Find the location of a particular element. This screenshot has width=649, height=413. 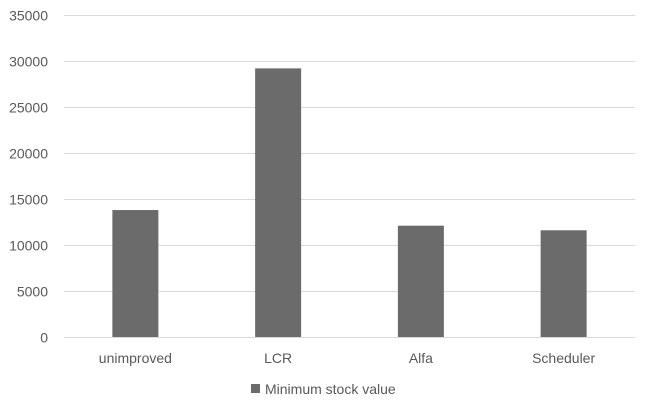

y-tick-label: 20000 is located at coordinates (28, 154).